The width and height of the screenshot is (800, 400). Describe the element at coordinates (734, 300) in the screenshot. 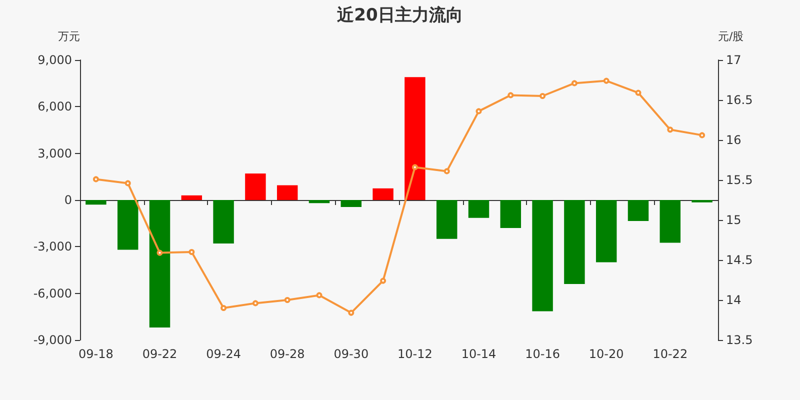

I see `y2-tick-label: 14` at that location.